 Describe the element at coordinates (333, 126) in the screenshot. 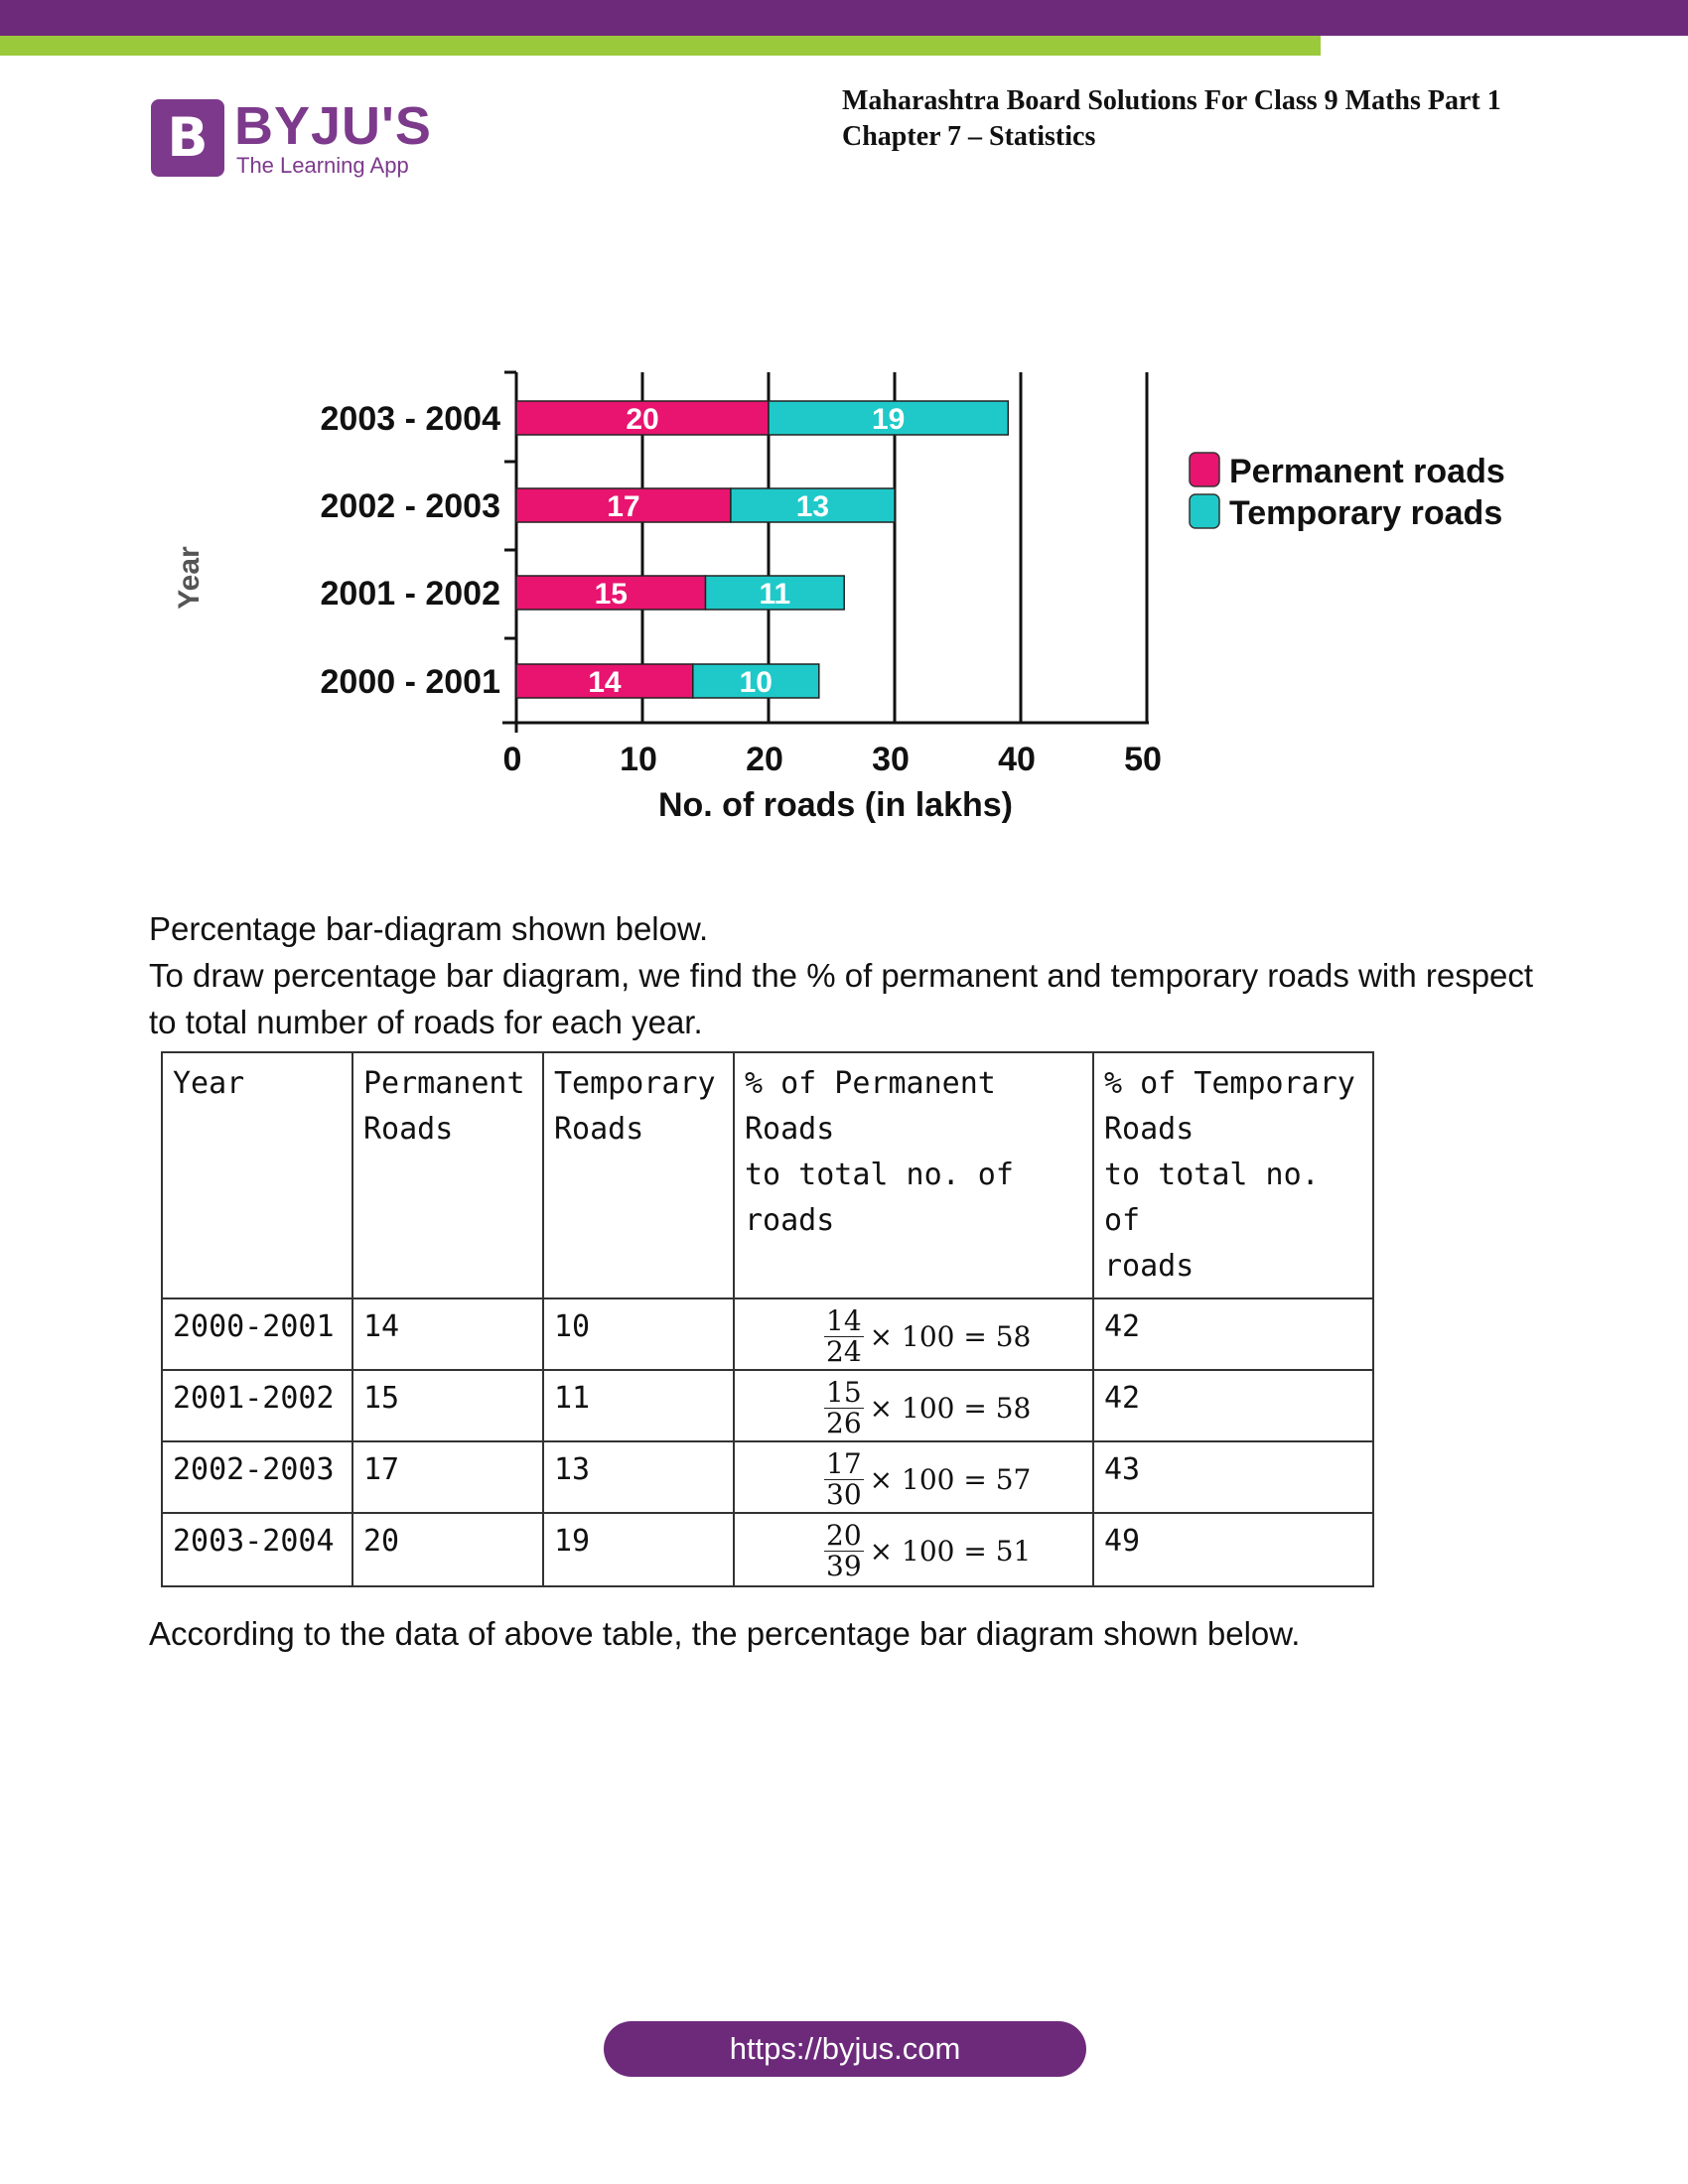

I see `logo-name: BYJU'S` at that location.